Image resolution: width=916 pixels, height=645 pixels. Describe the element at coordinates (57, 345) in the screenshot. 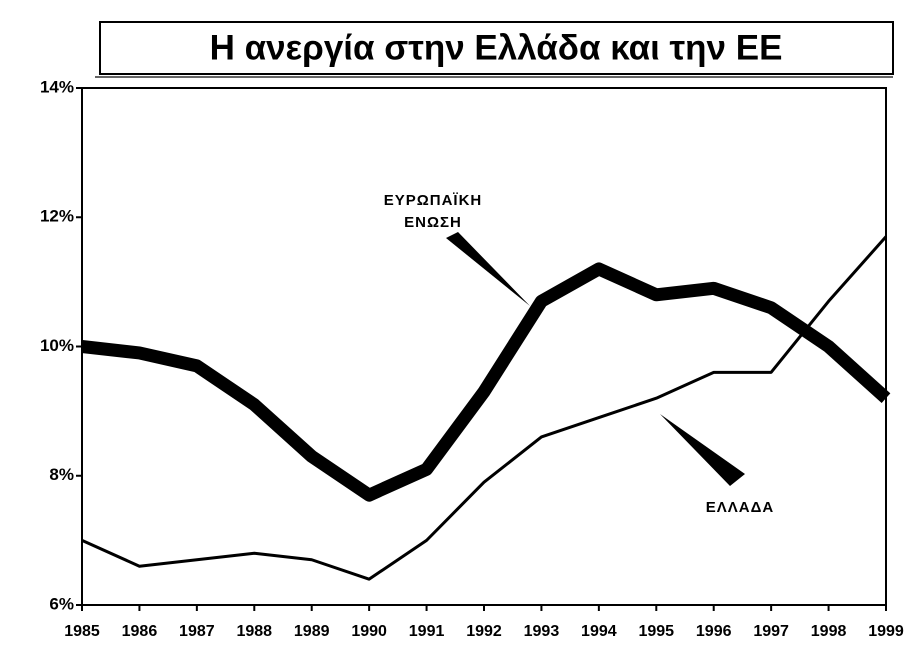

I see `y-tick-label: 10%` at that location.